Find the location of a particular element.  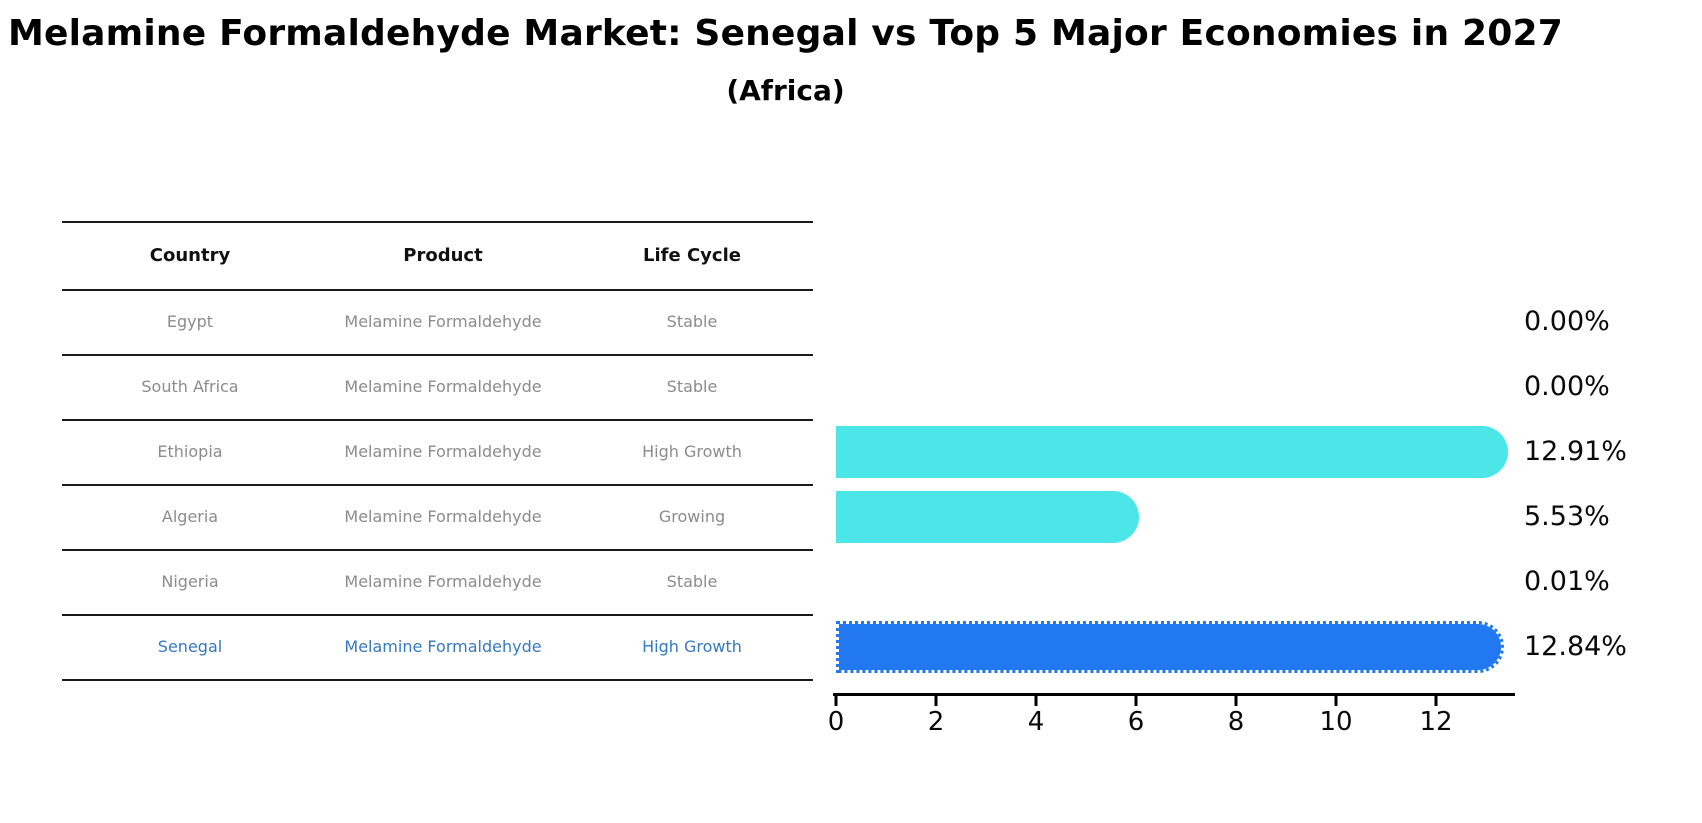

x-axis-tick-label: 8 is located at coordinates (1236, 722).